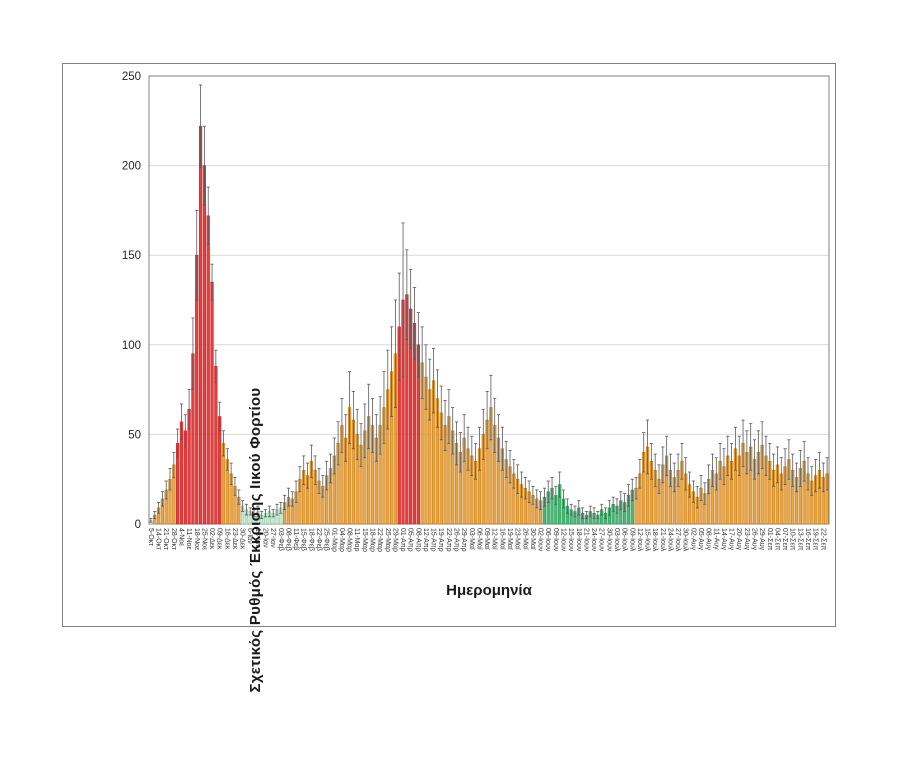  I want to click on x-tick-label: 25-Μαρ, so click(387, 540).